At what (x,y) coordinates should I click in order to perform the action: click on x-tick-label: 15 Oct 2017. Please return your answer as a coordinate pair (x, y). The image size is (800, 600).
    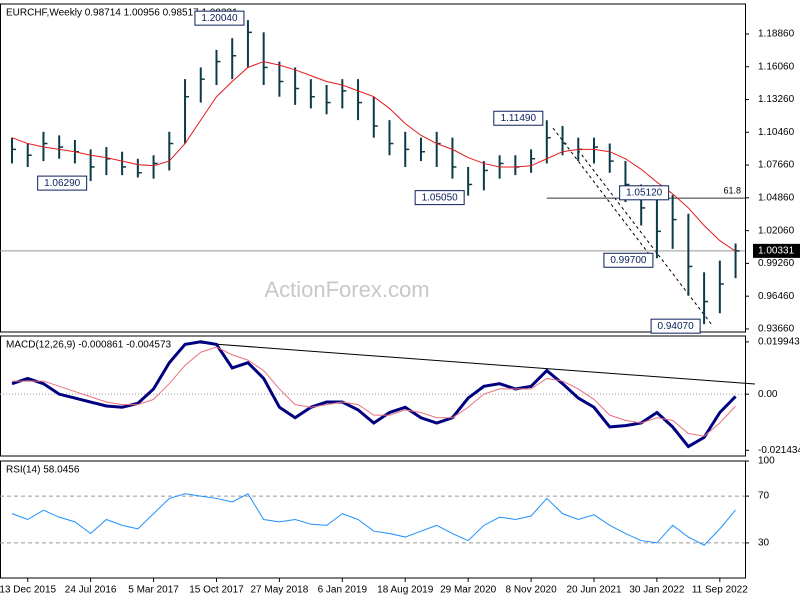
    Looking at the image, I should click on (216, 590).